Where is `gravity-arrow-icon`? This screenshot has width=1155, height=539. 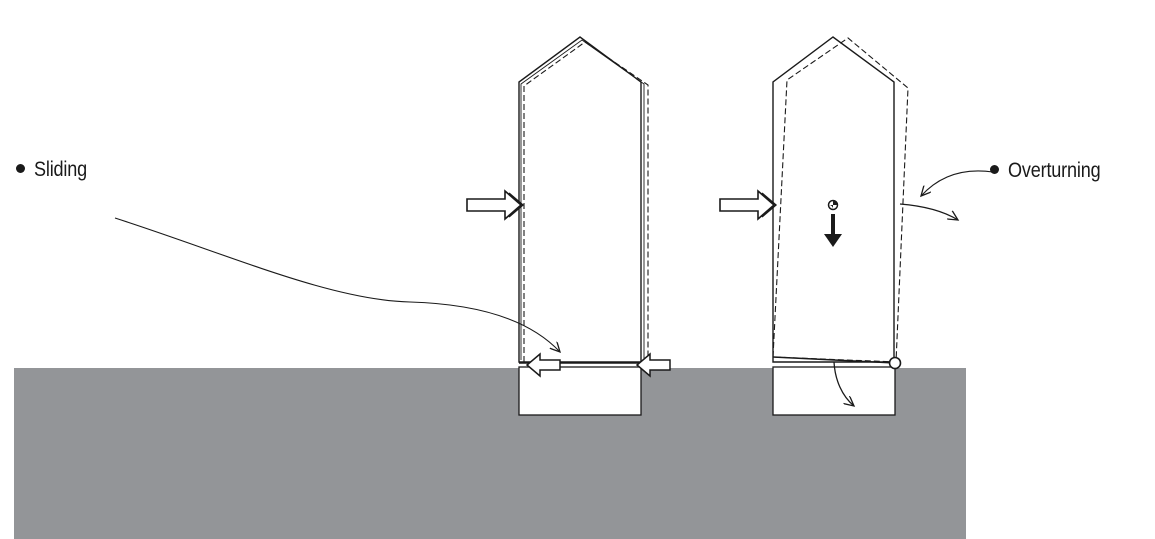
gravity-arrow-icon is located at coordinates (833, 223).